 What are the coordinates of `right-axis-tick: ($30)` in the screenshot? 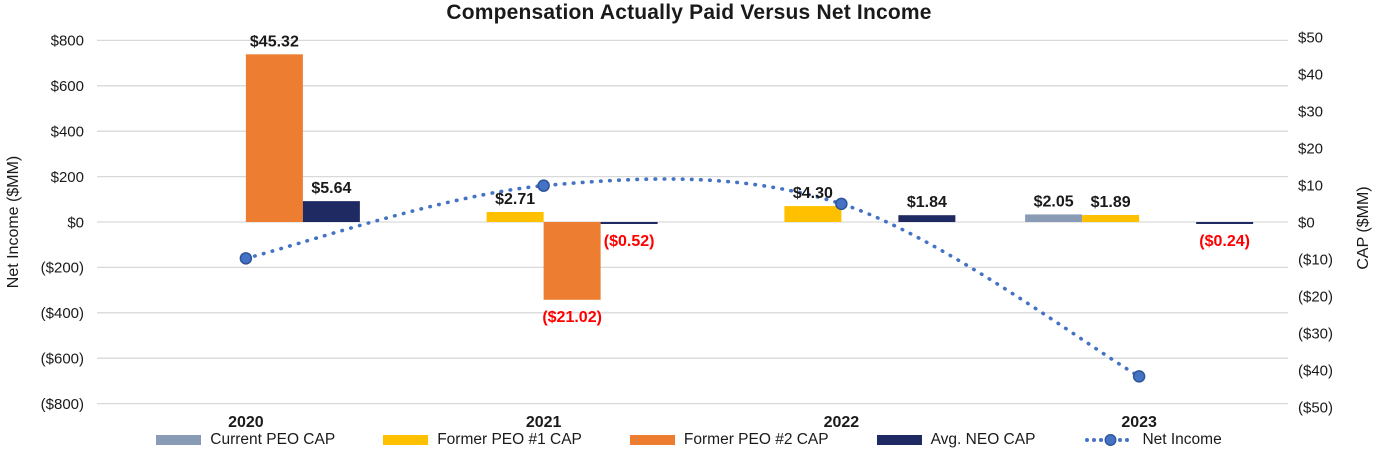 It's located at (1315, 333).